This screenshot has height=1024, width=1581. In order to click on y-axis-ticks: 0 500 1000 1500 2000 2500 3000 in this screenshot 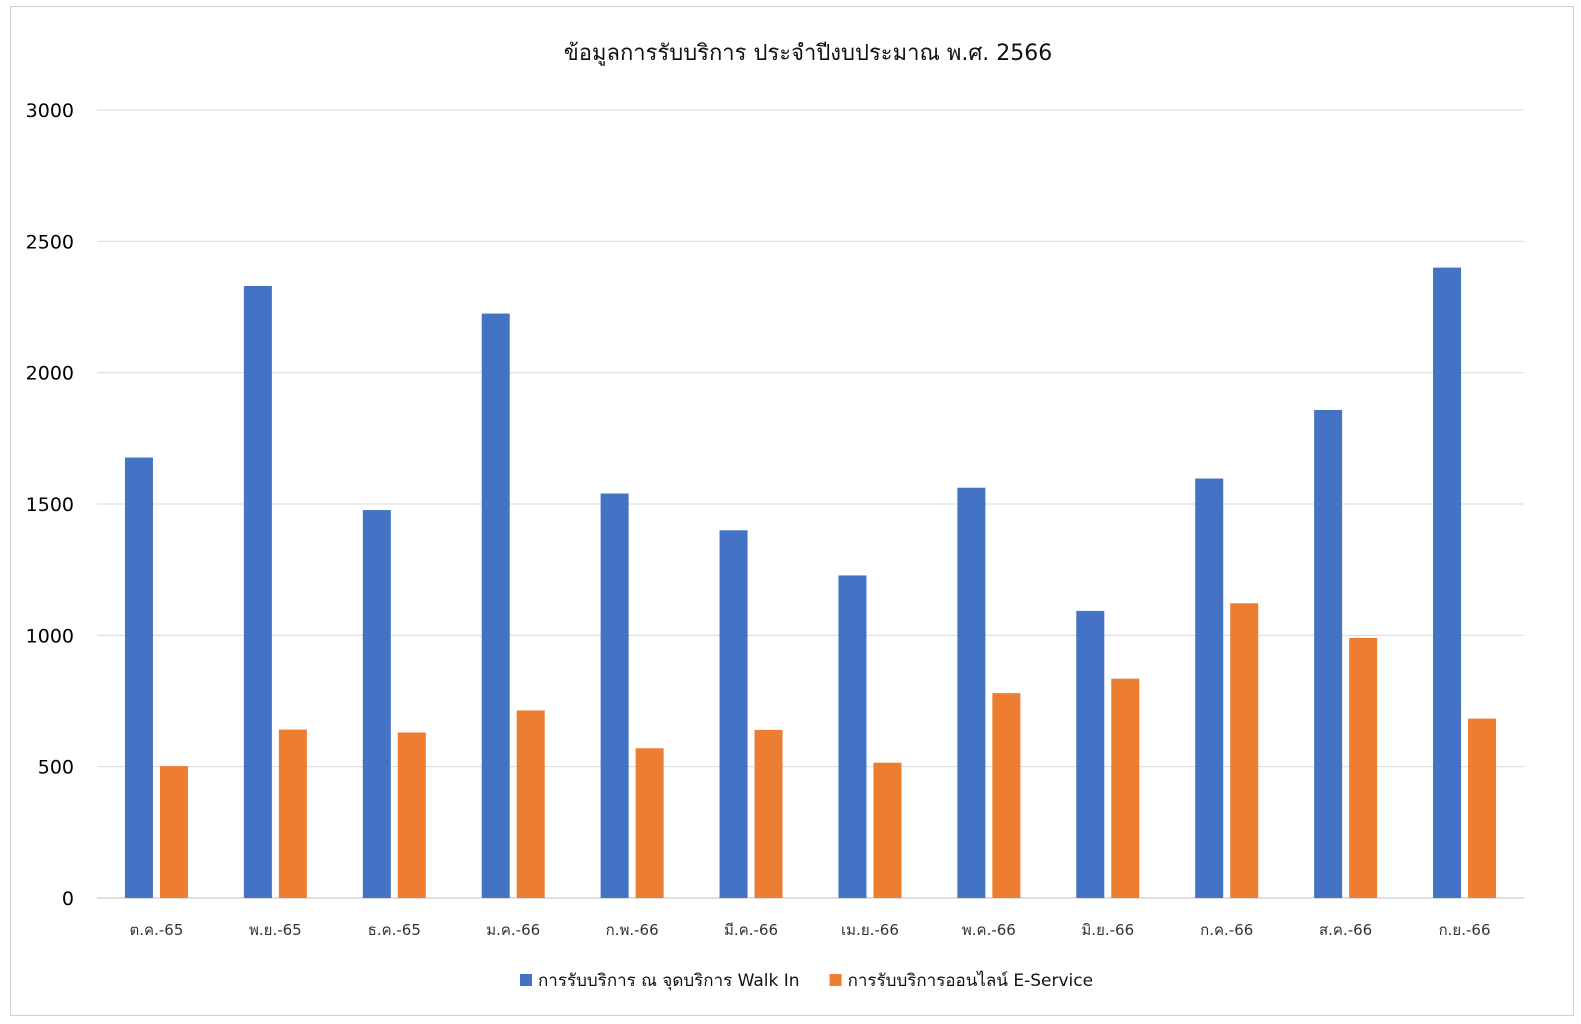, I will do `click(50, 505)`.